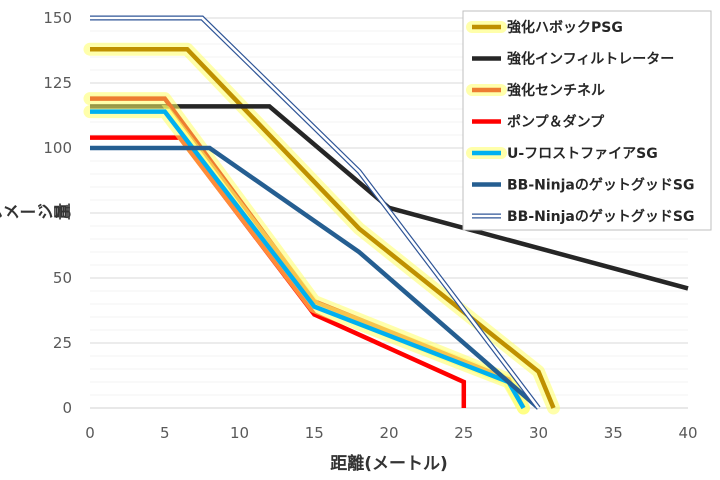 This screenshot has height=480, width=720. What do you see at coordinates (57, 148) in the screenshot?
I see `y-tick-label: 100` at bounding box center [57, 148].